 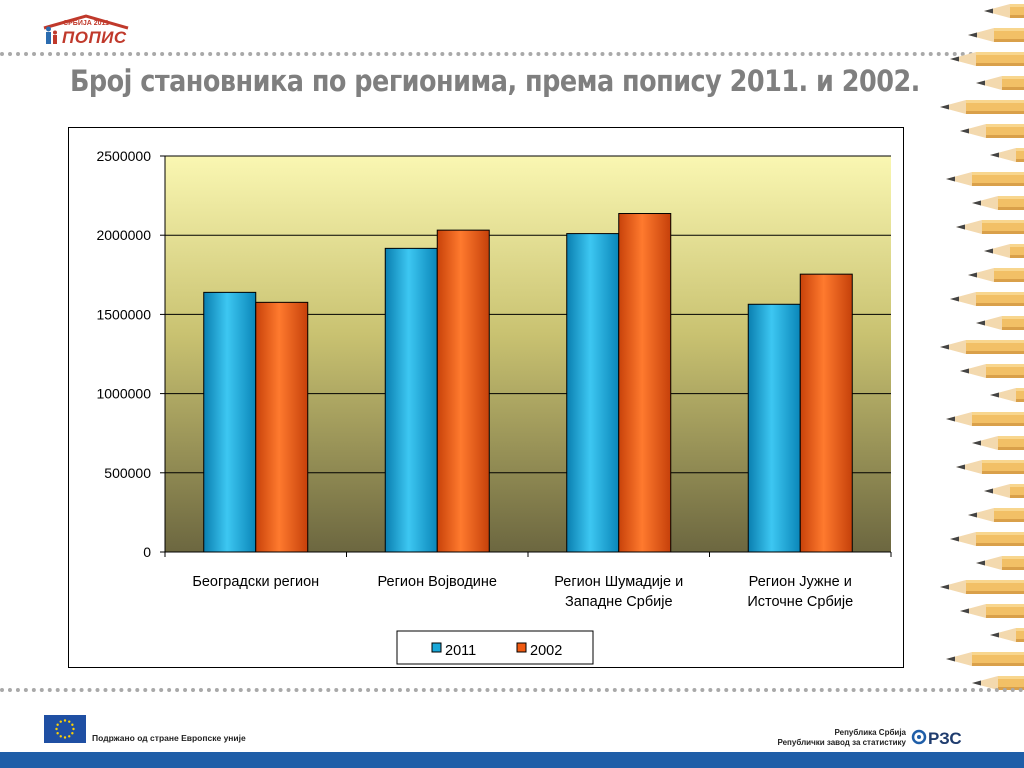 What do you see at coordinates (94, 37) in the screenshot?
I see `logo-word: ПОПИС` at bounding box center [94, 37].